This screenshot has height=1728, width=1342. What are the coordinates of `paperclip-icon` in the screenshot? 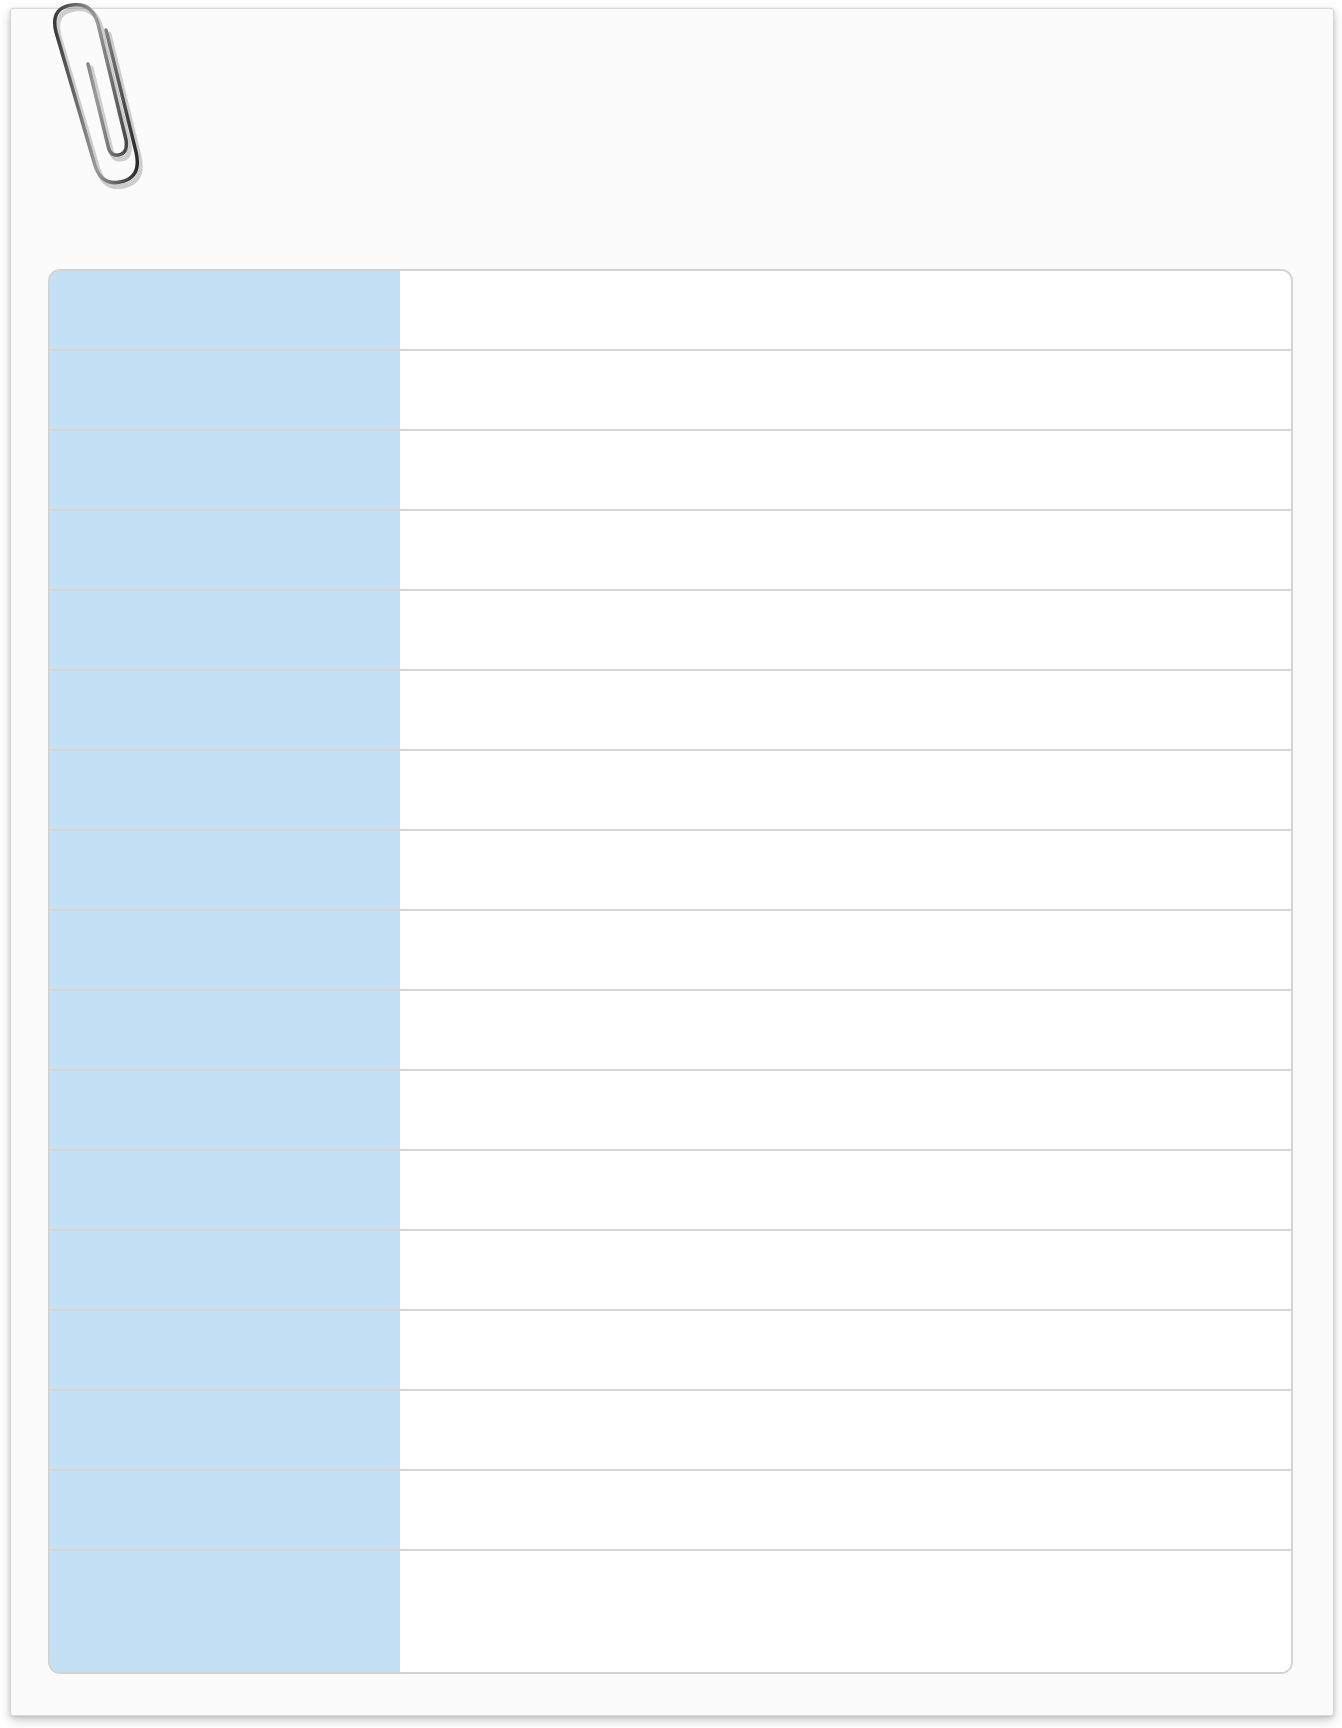 It's located at (98, 96).